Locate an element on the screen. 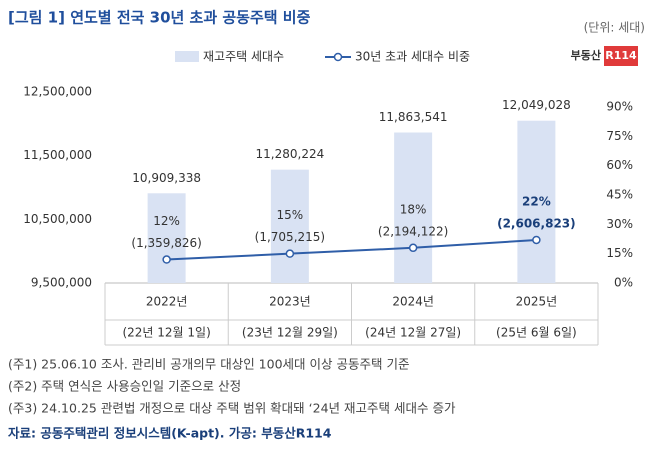  x-tick-label: 2025년 is located at coordinates (537, 302).